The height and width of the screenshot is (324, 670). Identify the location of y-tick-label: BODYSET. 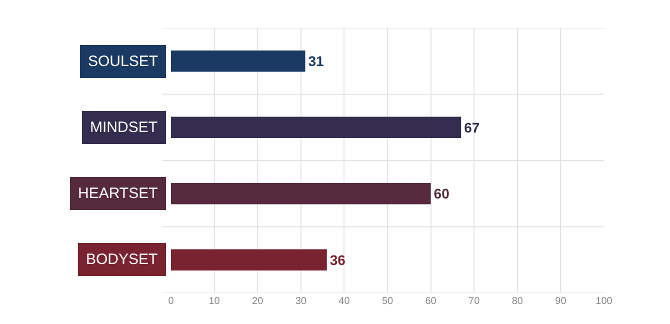
(122, 259).